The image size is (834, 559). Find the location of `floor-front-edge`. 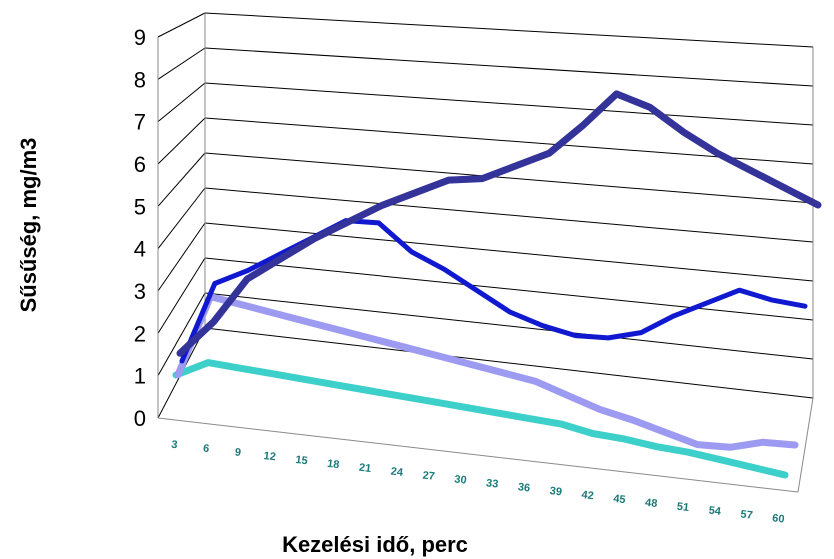

floor-front-edge is located at coordinates (478, 455).